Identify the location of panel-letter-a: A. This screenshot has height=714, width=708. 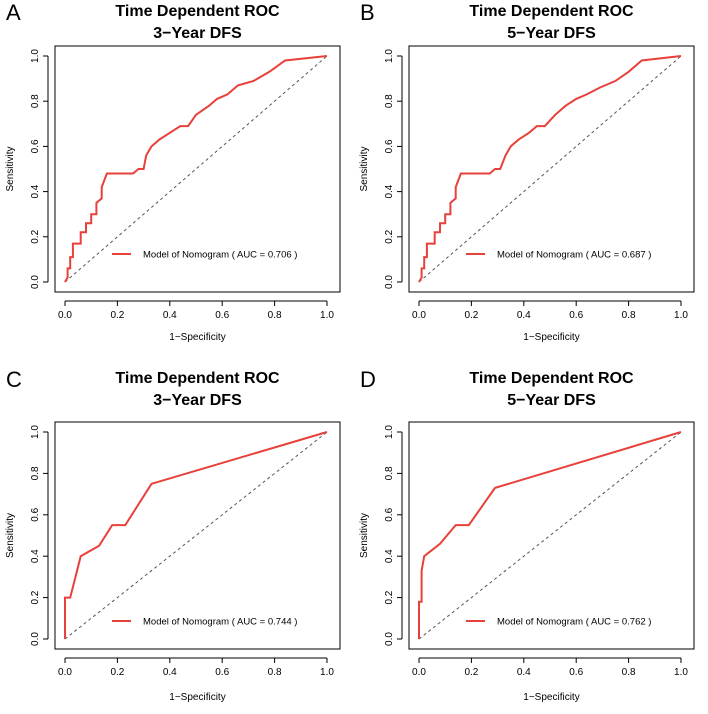
(13, 12).